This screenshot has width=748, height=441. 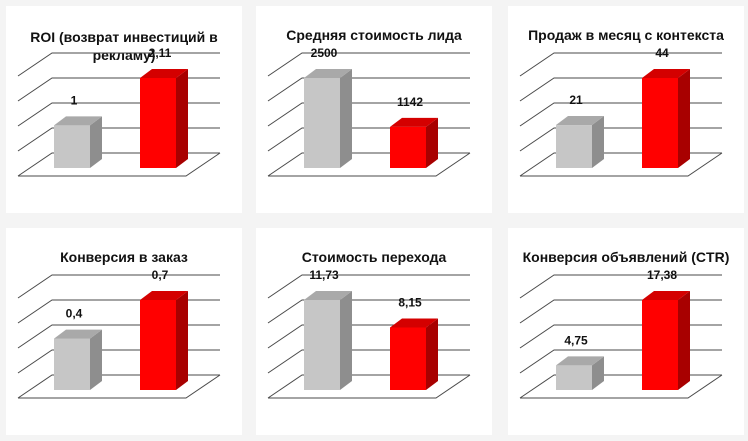 What do you see at coordinates (74, 314) in the screenshot?
I see `data-label: 0,4` at bounding box center [74, 314].